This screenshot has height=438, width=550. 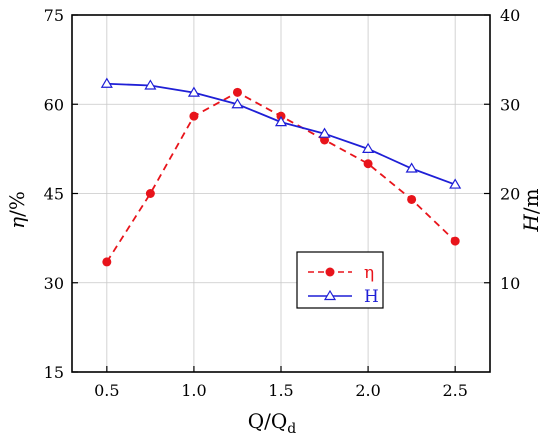 What do you see at coordinates (510, 194) in the screenshot?
I see `y-right-tick-label: 20` at bounding box center [510, 194].